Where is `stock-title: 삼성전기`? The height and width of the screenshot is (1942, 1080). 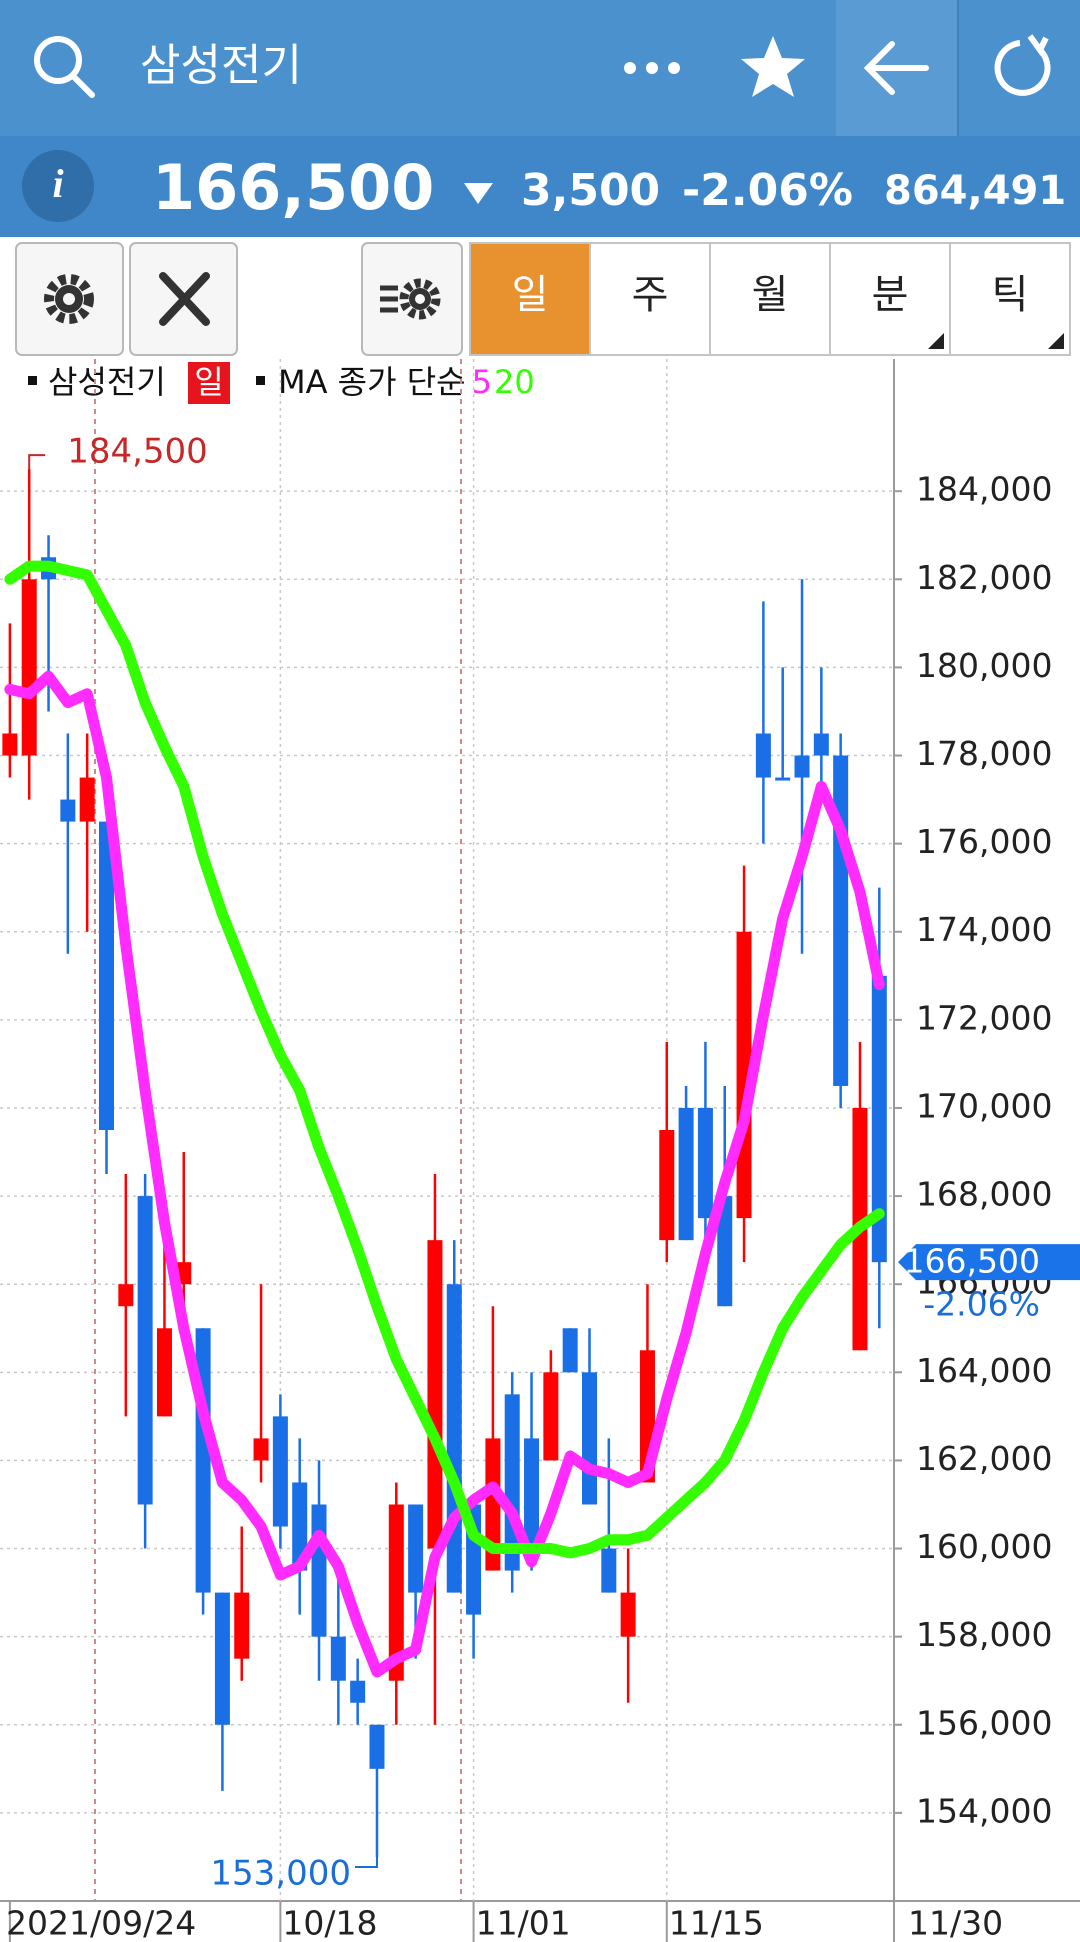
stock-title: 삼성전기 is located at coordinates (221, 65).